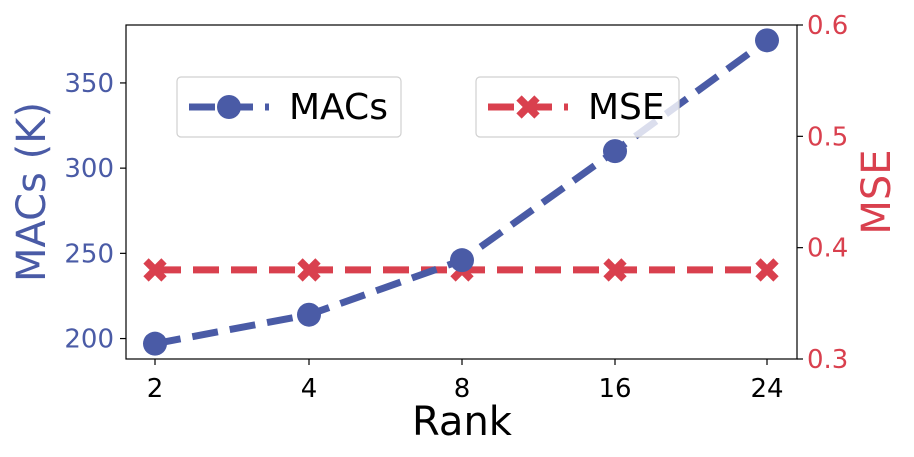 The image size is (914, 457). Describe the element at coordinates (827, 249) in the screenshot. I see `y-right-tick-label: 0.4` at that location.